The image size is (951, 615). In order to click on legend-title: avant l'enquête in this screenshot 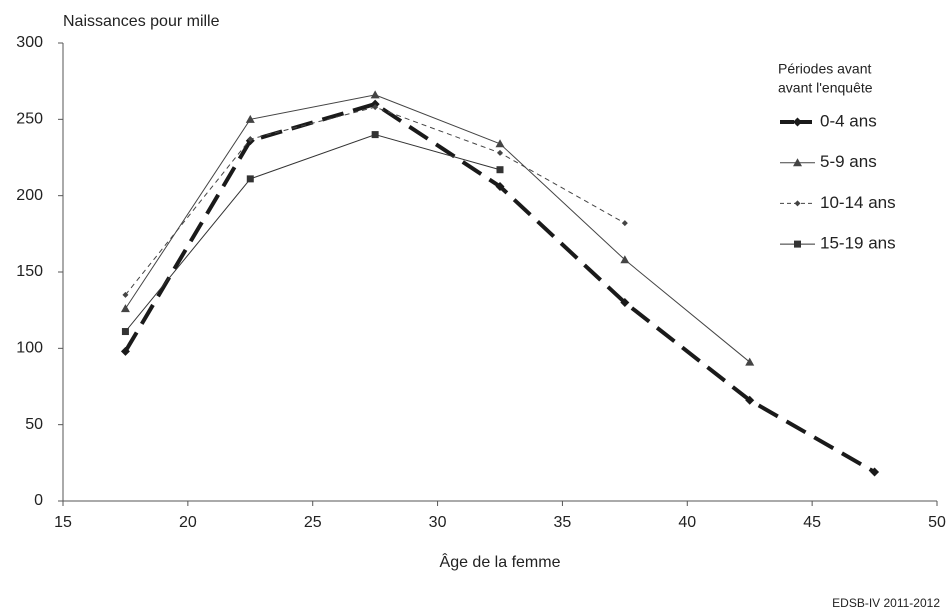, I will do `click(825, 88)`.